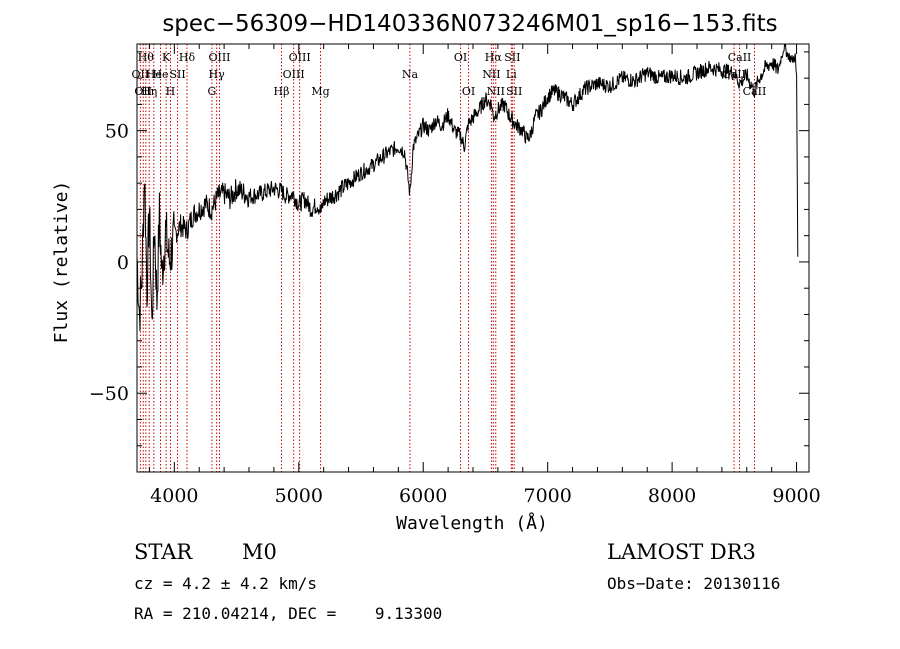 Image resolution: width=900 pixels, height=649 pixels. Describe the element at coordinates (494, 57) in the screenshot. I see `line-label: Hα` at that location.